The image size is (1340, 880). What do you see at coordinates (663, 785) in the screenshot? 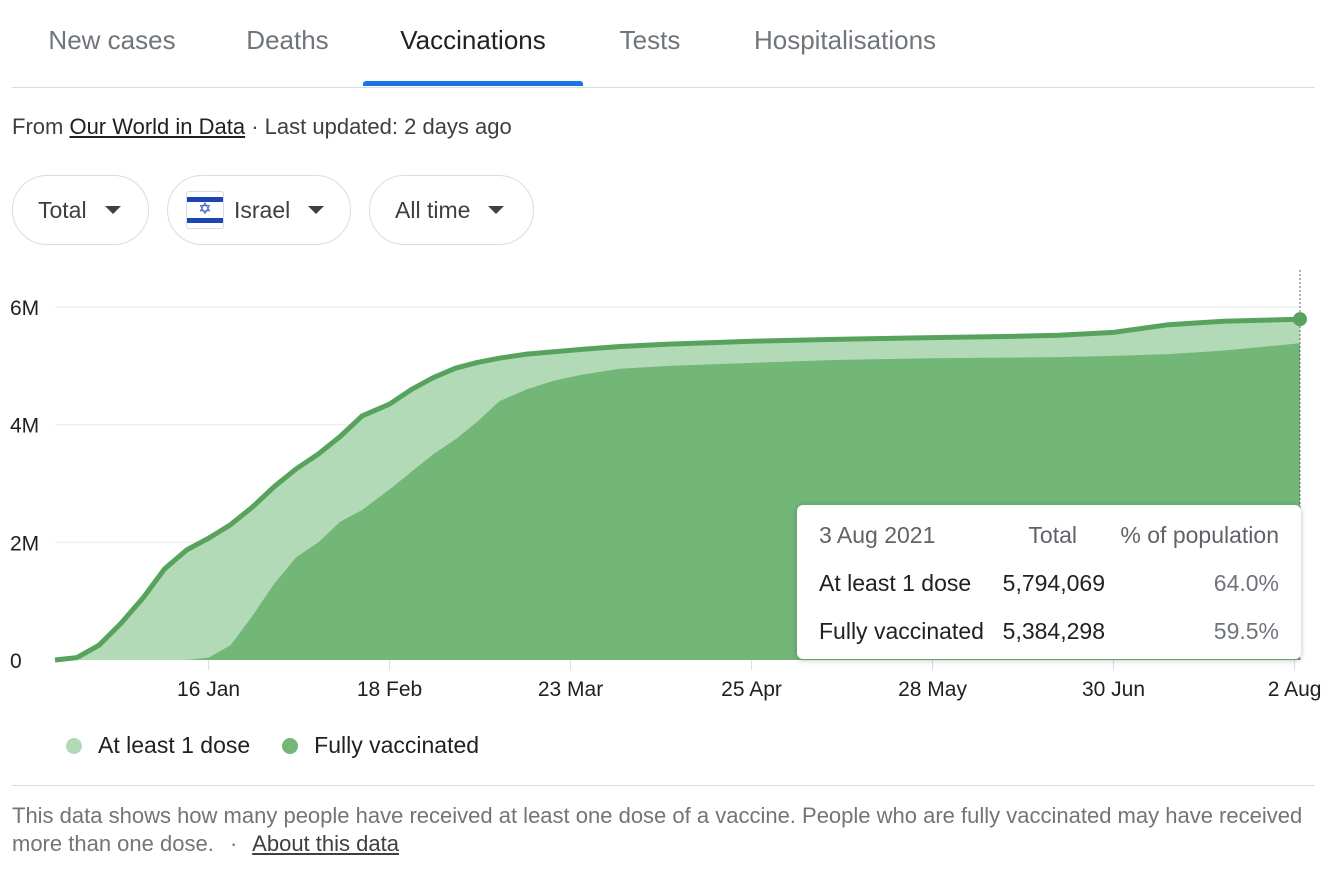
I see `divider` at bounding box center [663, 785].